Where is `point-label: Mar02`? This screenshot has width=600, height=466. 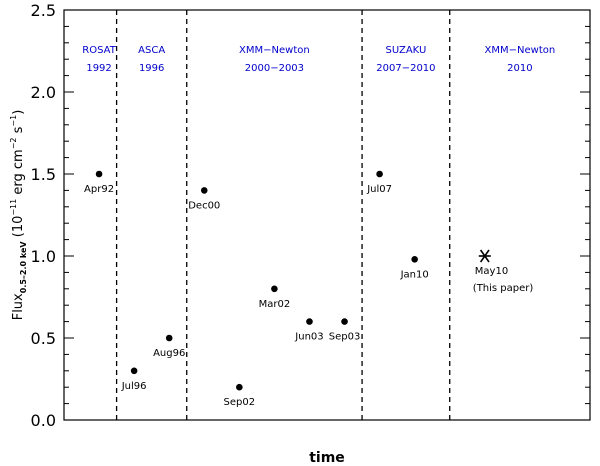 point-label: Mar02 is located at coordinates (275, 304).